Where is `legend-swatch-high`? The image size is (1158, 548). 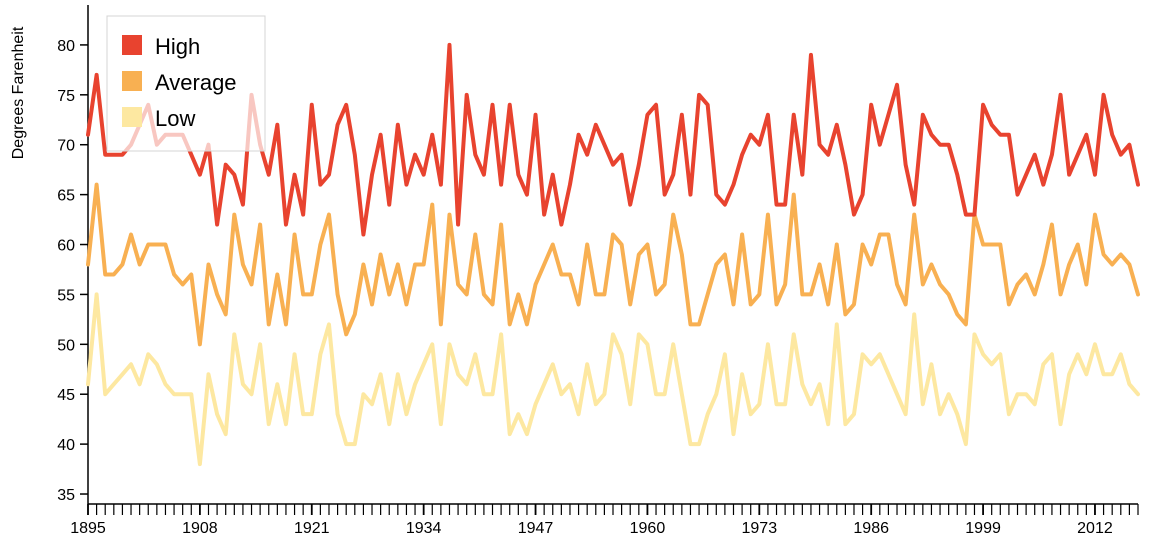
legend-swatch-high is located at coordinates (132, 45).